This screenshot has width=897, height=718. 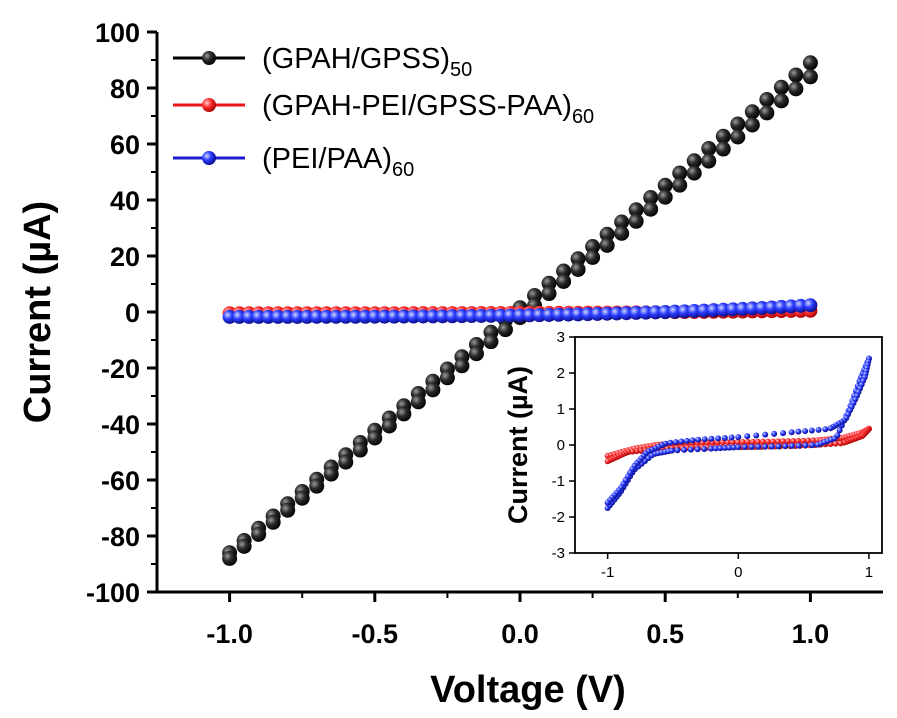 I want to click on legend-sub-gpah-pei: 60, so click(x=583, y=117).